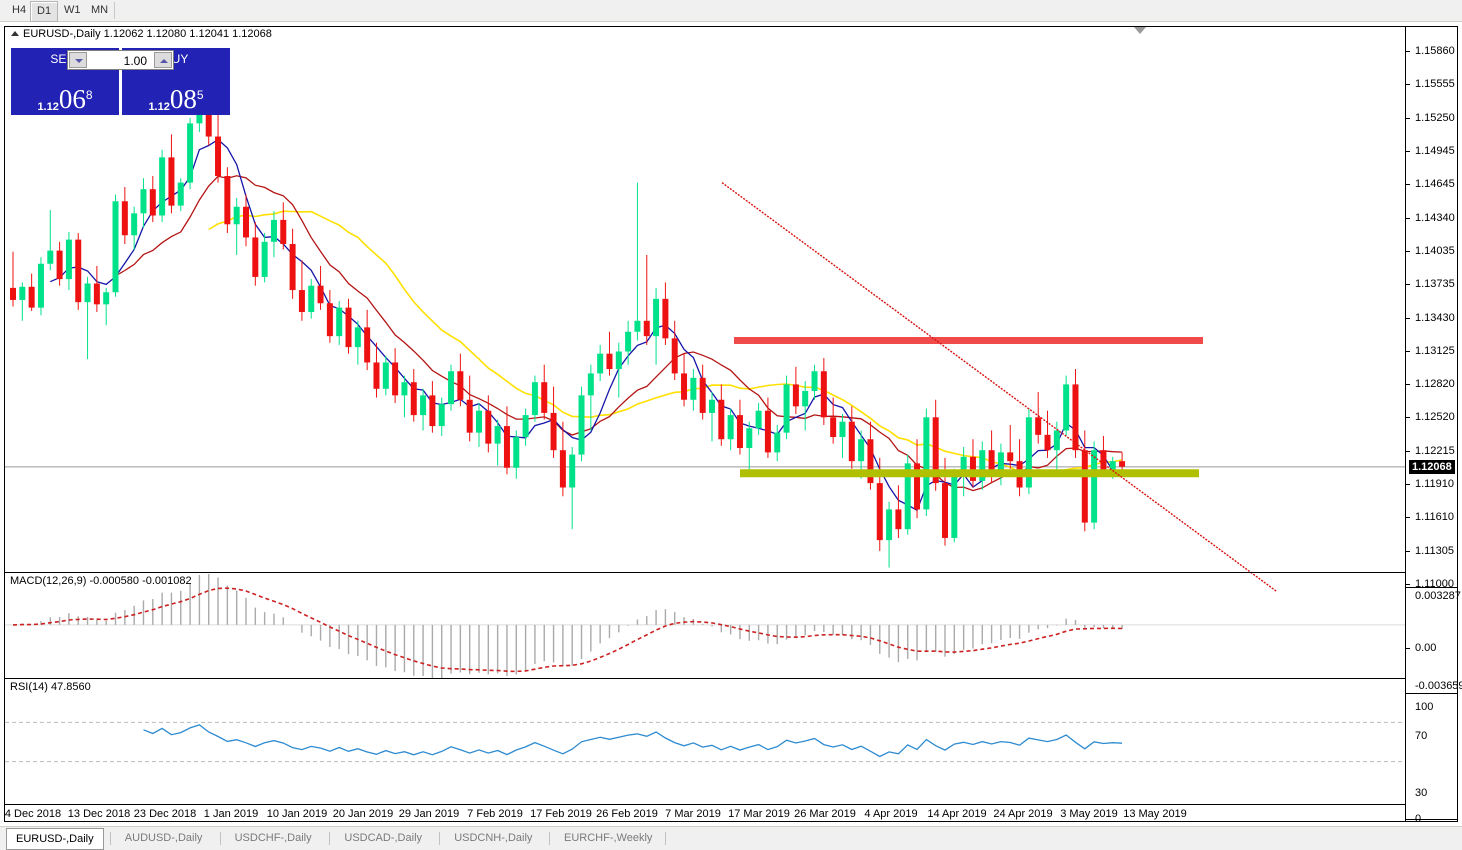  I want to click on chart-tab-eurchf: EURCHF-,Weekly, so click(608, 838).